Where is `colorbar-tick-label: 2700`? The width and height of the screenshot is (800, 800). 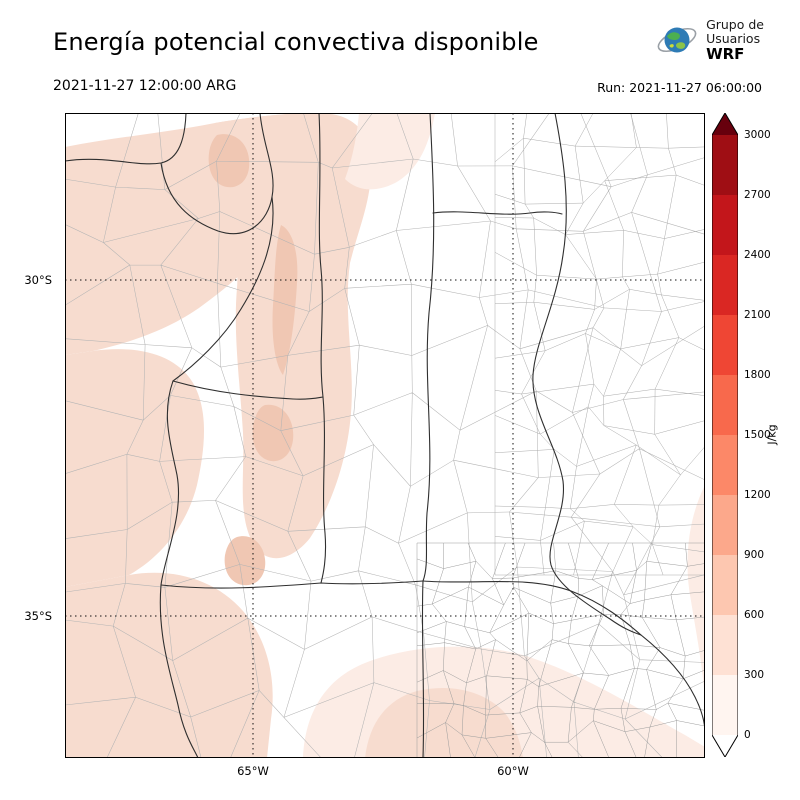 colorbar-tick-label: 2700 is located at coordinates (757, 195).